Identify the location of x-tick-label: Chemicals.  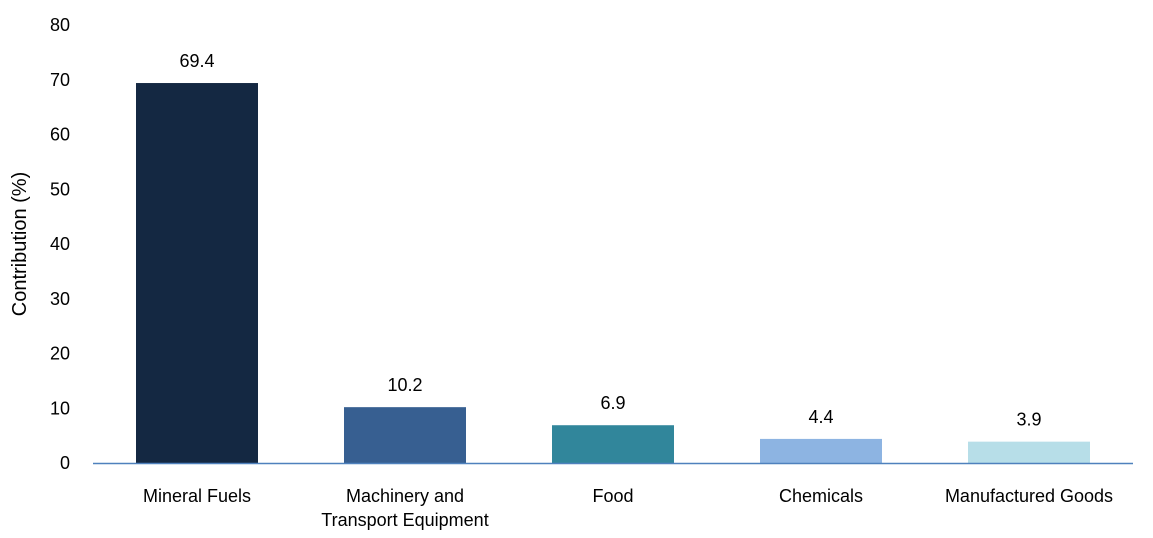
(821, 496).